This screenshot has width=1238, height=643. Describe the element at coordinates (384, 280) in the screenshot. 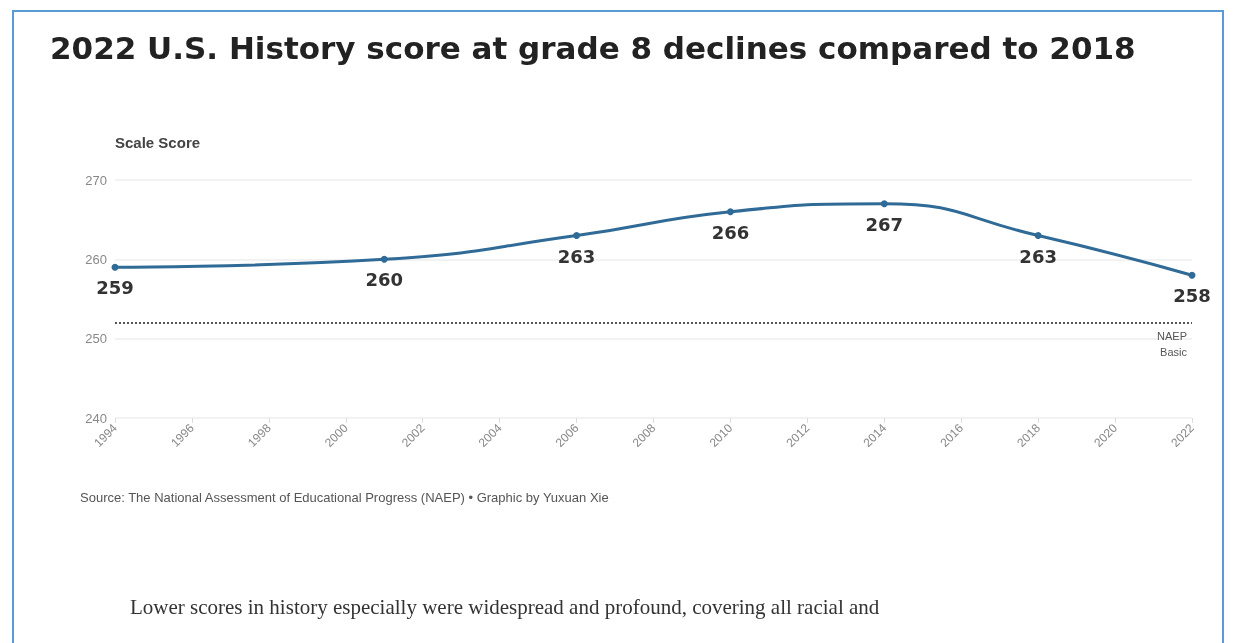

I see `data-label: 260` at that location.